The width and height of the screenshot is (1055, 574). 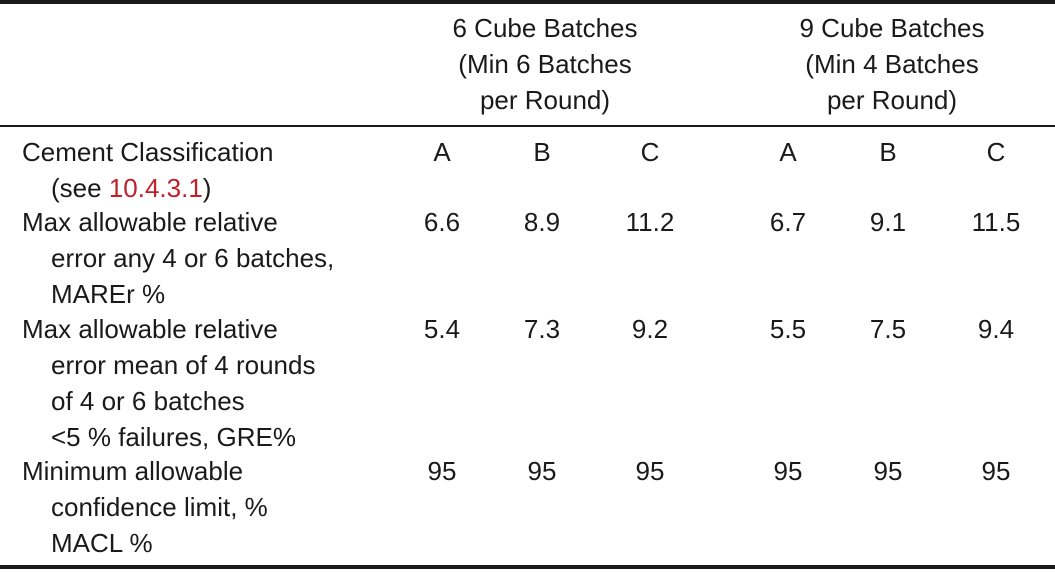 I want to click on table-cell: 8.9, so click(x=542, y=222).